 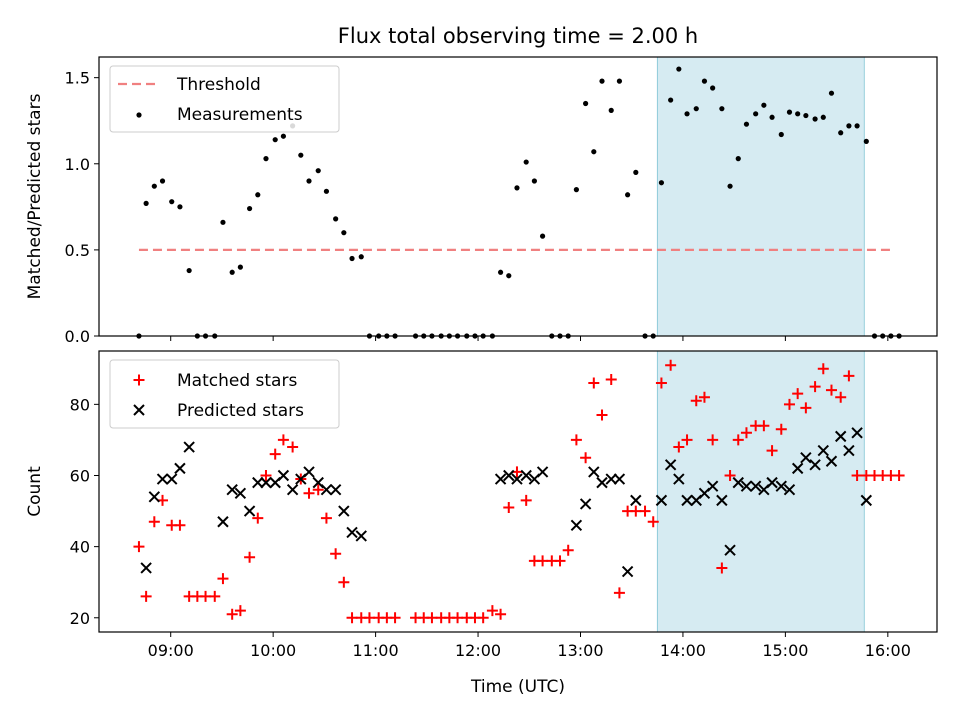 What do you see at coordinates (224, 99) in the screenshot?
I see `legend-box` at bounding box center [224, 99].